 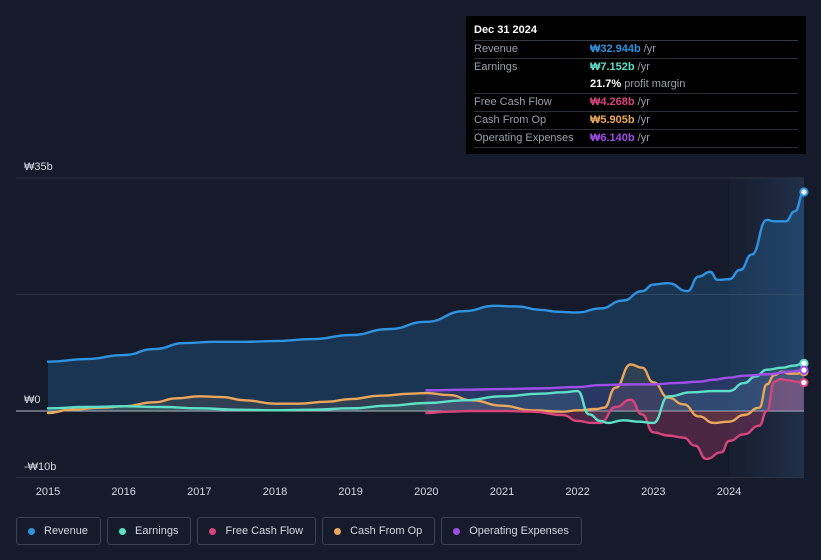 I want to click on legend-item-free-cash-flow: Free Cash Flow, so click(x=257, y=531).